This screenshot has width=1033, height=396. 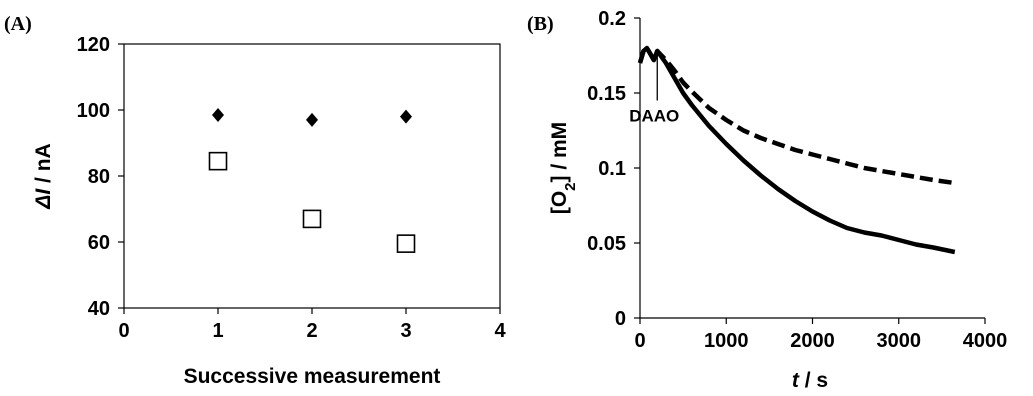 I want to click on panel-a-x-tick-label: 2, so click(x=311, y=331).